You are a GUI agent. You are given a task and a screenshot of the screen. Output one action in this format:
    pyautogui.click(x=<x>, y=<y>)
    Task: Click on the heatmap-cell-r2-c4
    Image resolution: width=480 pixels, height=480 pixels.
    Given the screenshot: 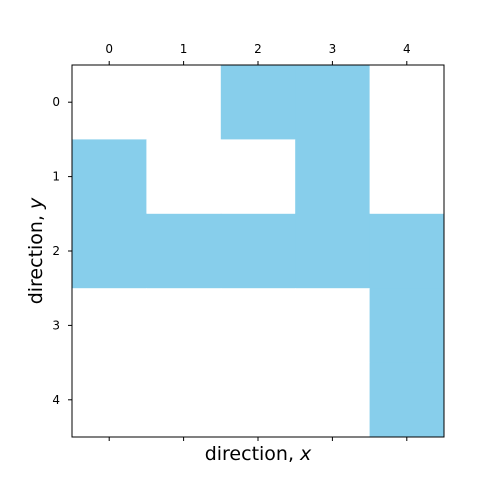 What is the action you would take?
    pyautogui.click(x=407, y=251)
    